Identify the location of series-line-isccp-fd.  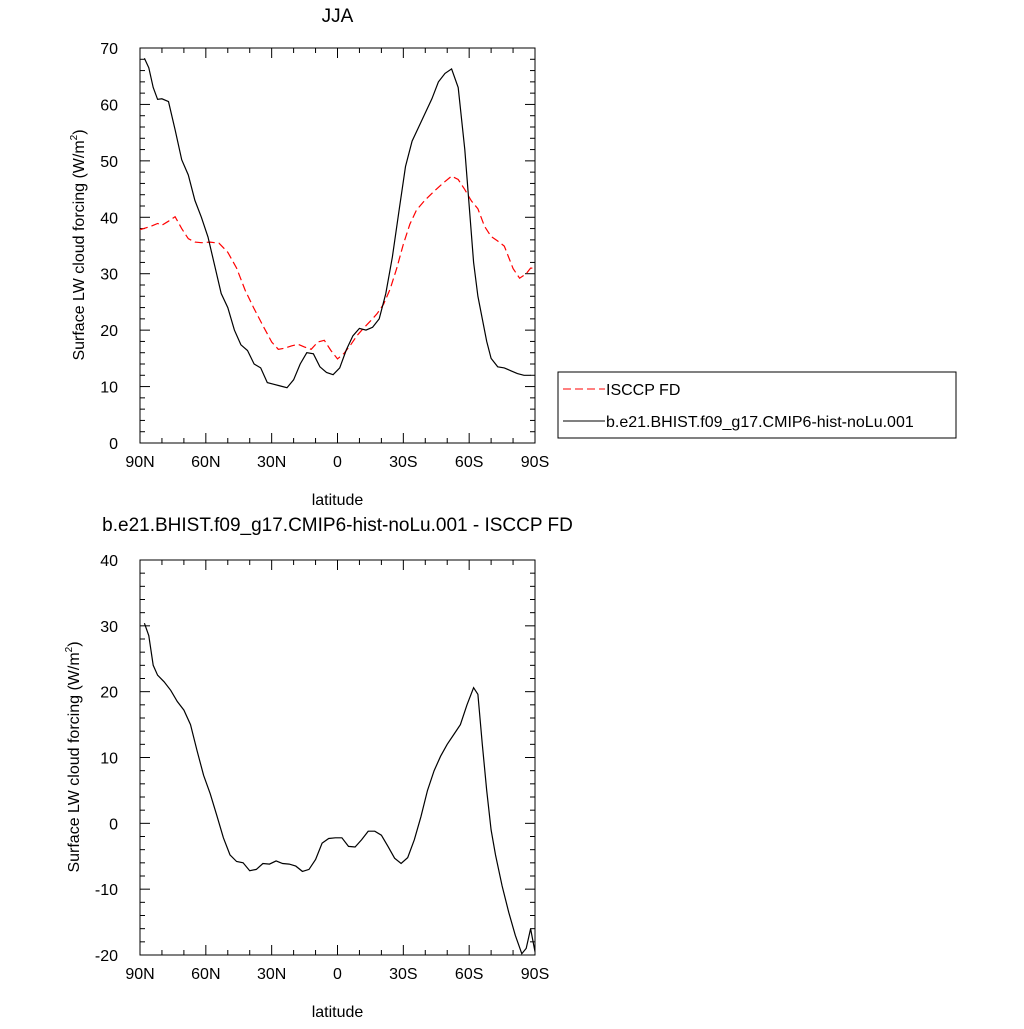
(337, 267).